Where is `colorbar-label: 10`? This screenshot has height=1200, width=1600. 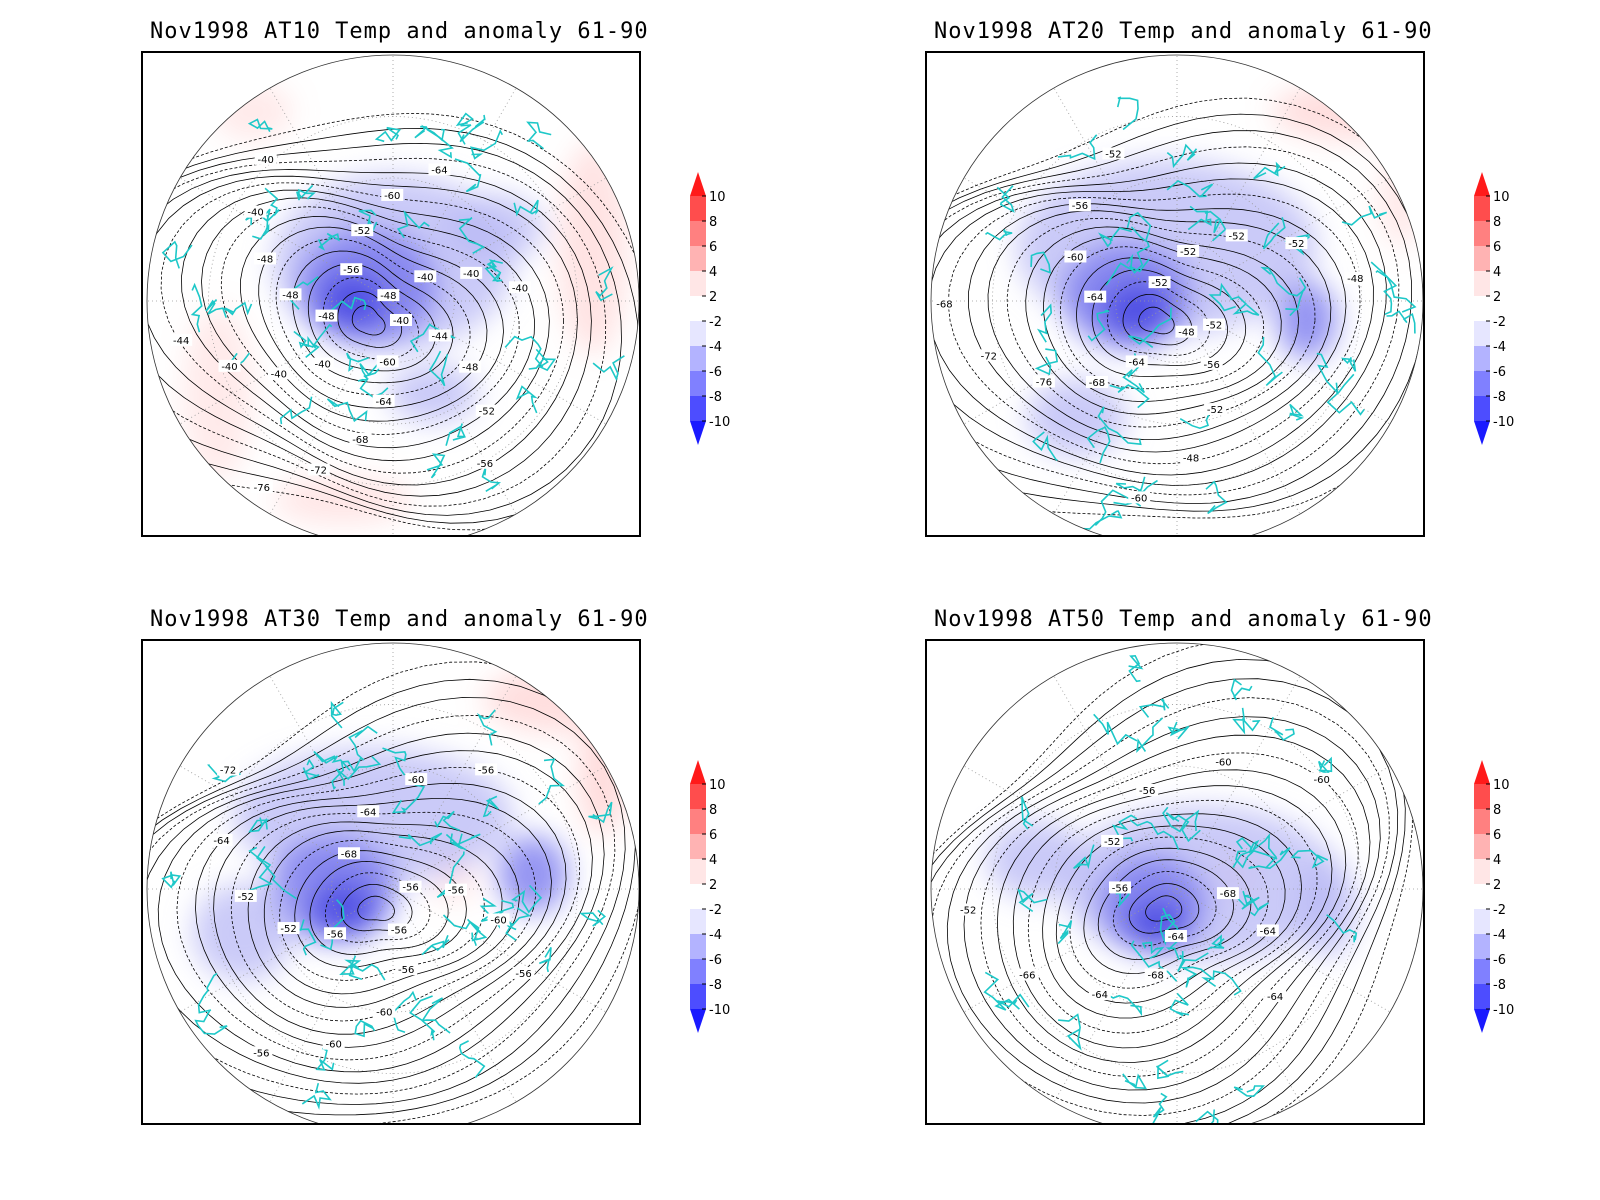
colorbar-label: 10 is located at coordinates (717, 197).